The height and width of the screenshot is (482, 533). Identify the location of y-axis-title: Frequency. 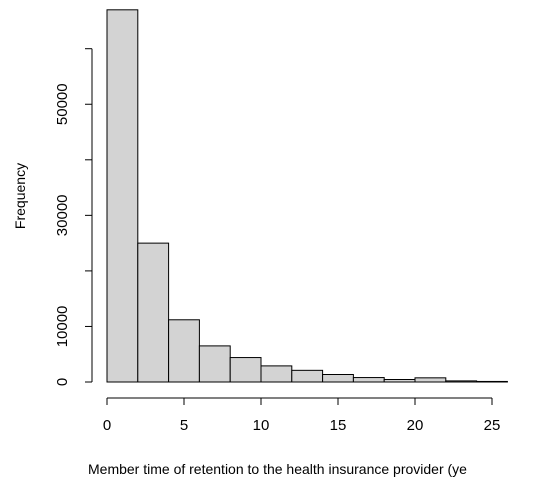
(20, 196).